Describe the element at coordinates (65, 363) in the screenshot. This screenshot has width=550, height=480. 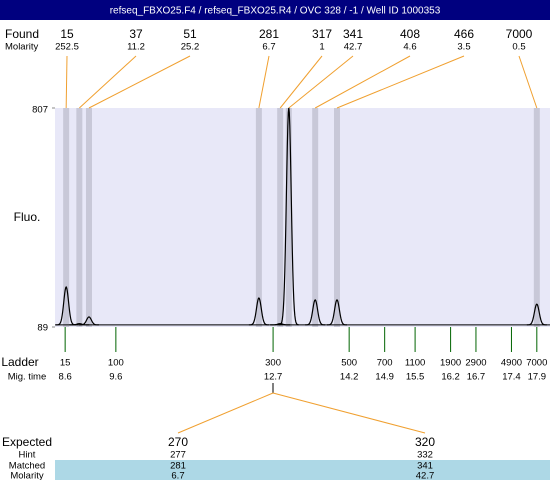
I see `ladder-size: 15` at that location.